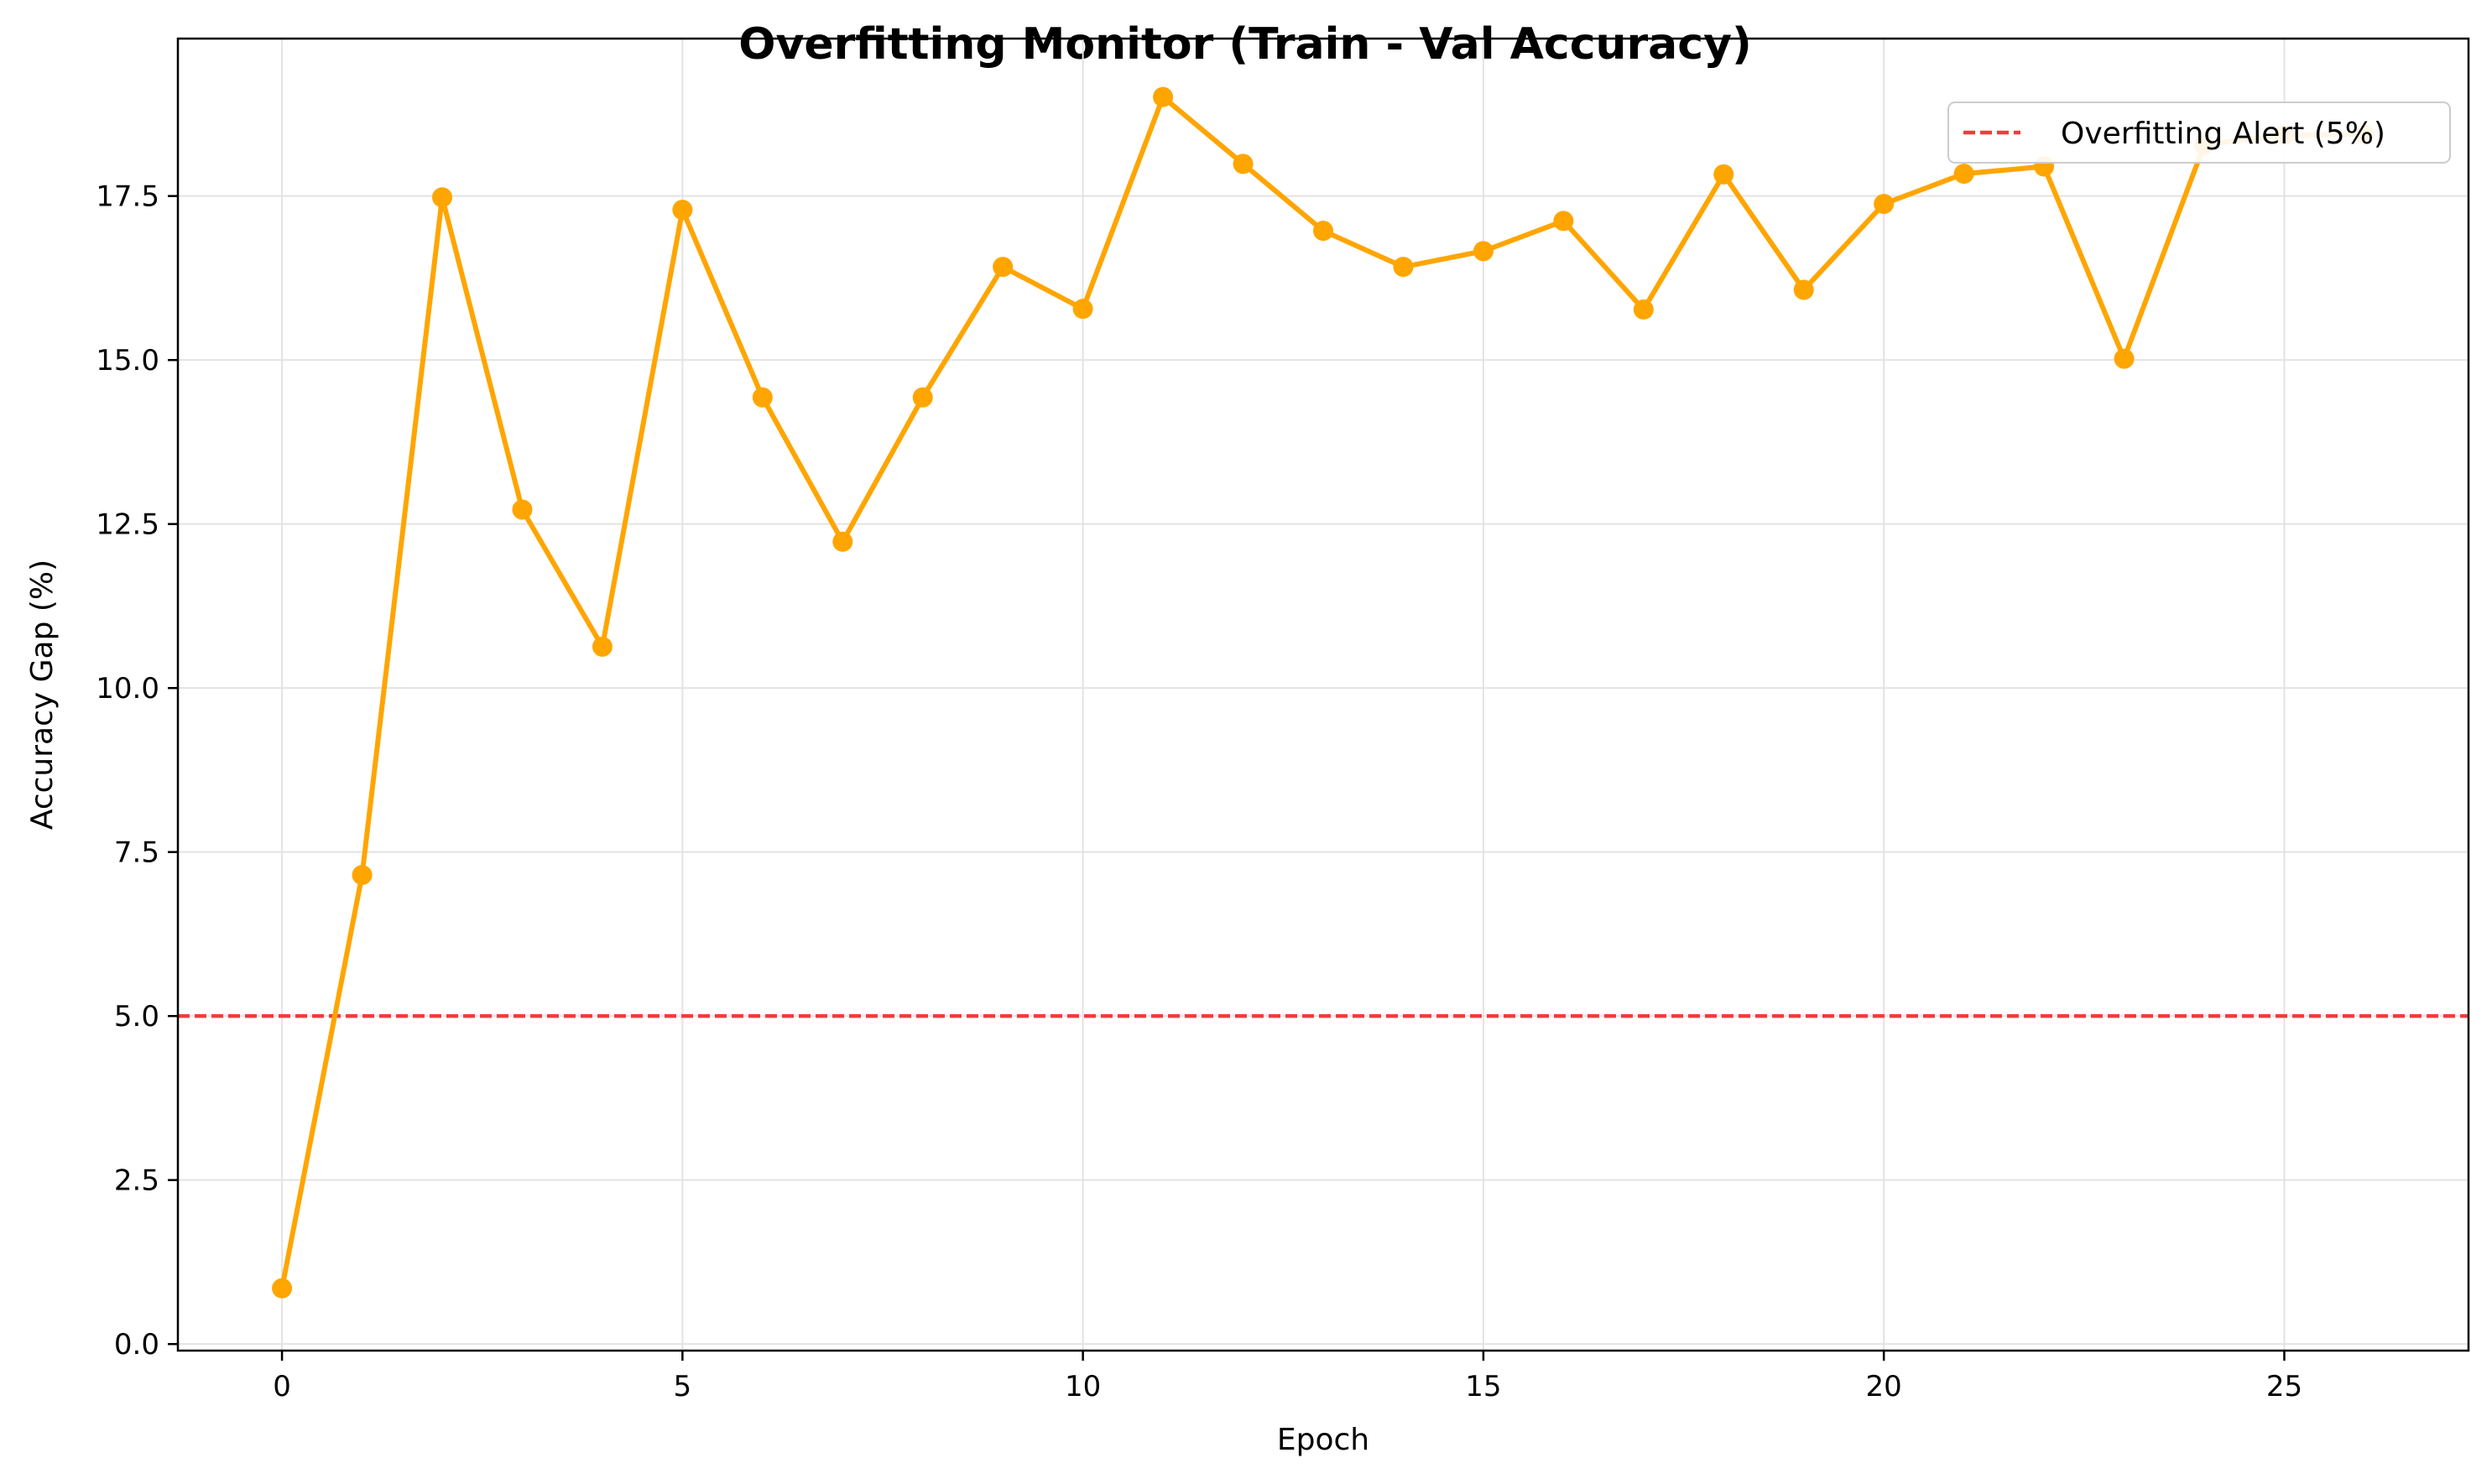 Image resolution: width=2492 pixels, height=1484 pixels. Describe the element at coordinates (2284, 1386) in the screenshot. I see `x-tick-label: 25` at that location.